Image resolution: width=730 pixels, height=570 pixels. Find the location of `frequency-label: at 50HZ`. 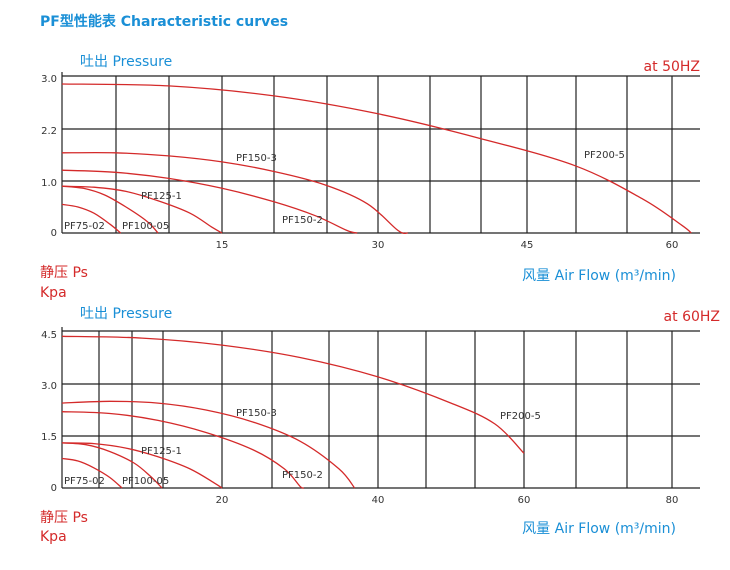

frequency-label: at 50HZ is located at coordinates (672, 67).